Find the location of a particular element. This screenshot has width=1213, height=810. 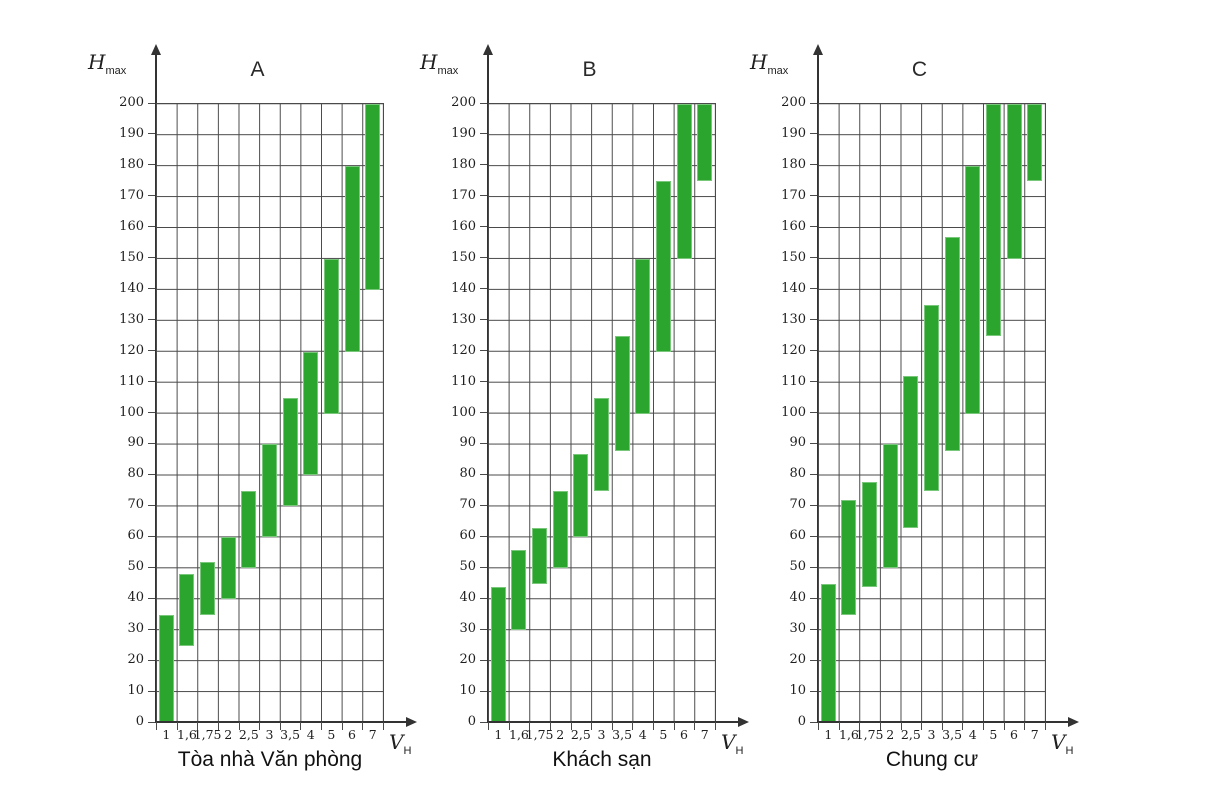

y-tick-label: 30 is located at coordinates (467, 629).